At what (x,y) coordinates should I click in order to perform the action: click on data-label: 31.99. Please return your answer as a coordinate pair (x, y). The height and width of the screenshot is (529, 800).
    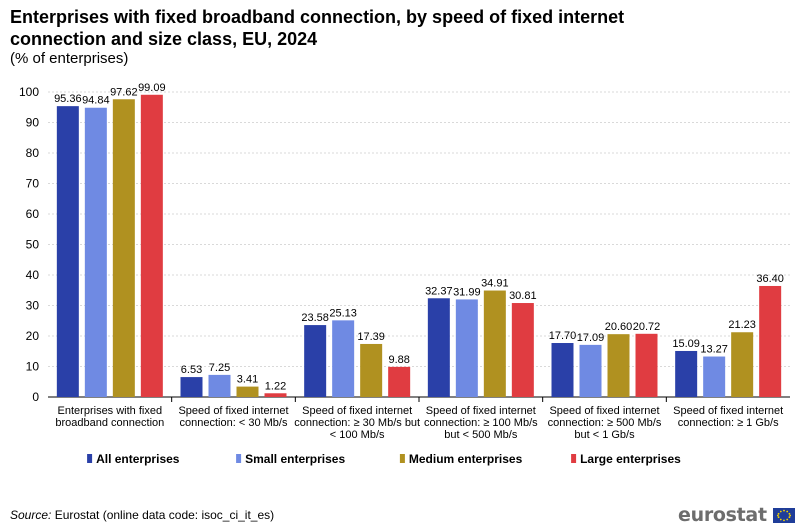
    Looking at the image, I should click on (467, 292).